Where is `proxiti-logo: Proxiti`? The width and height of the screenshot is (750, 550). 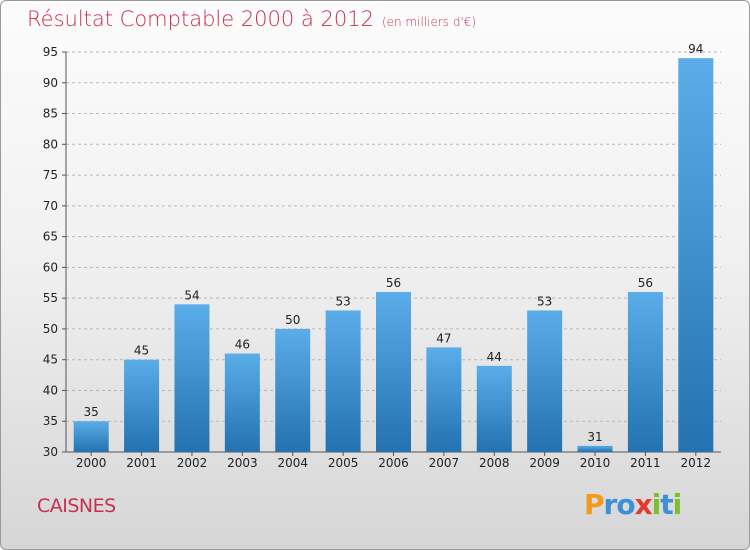 proxiti-logo: Proxiti is located at coordinates (633, 504).